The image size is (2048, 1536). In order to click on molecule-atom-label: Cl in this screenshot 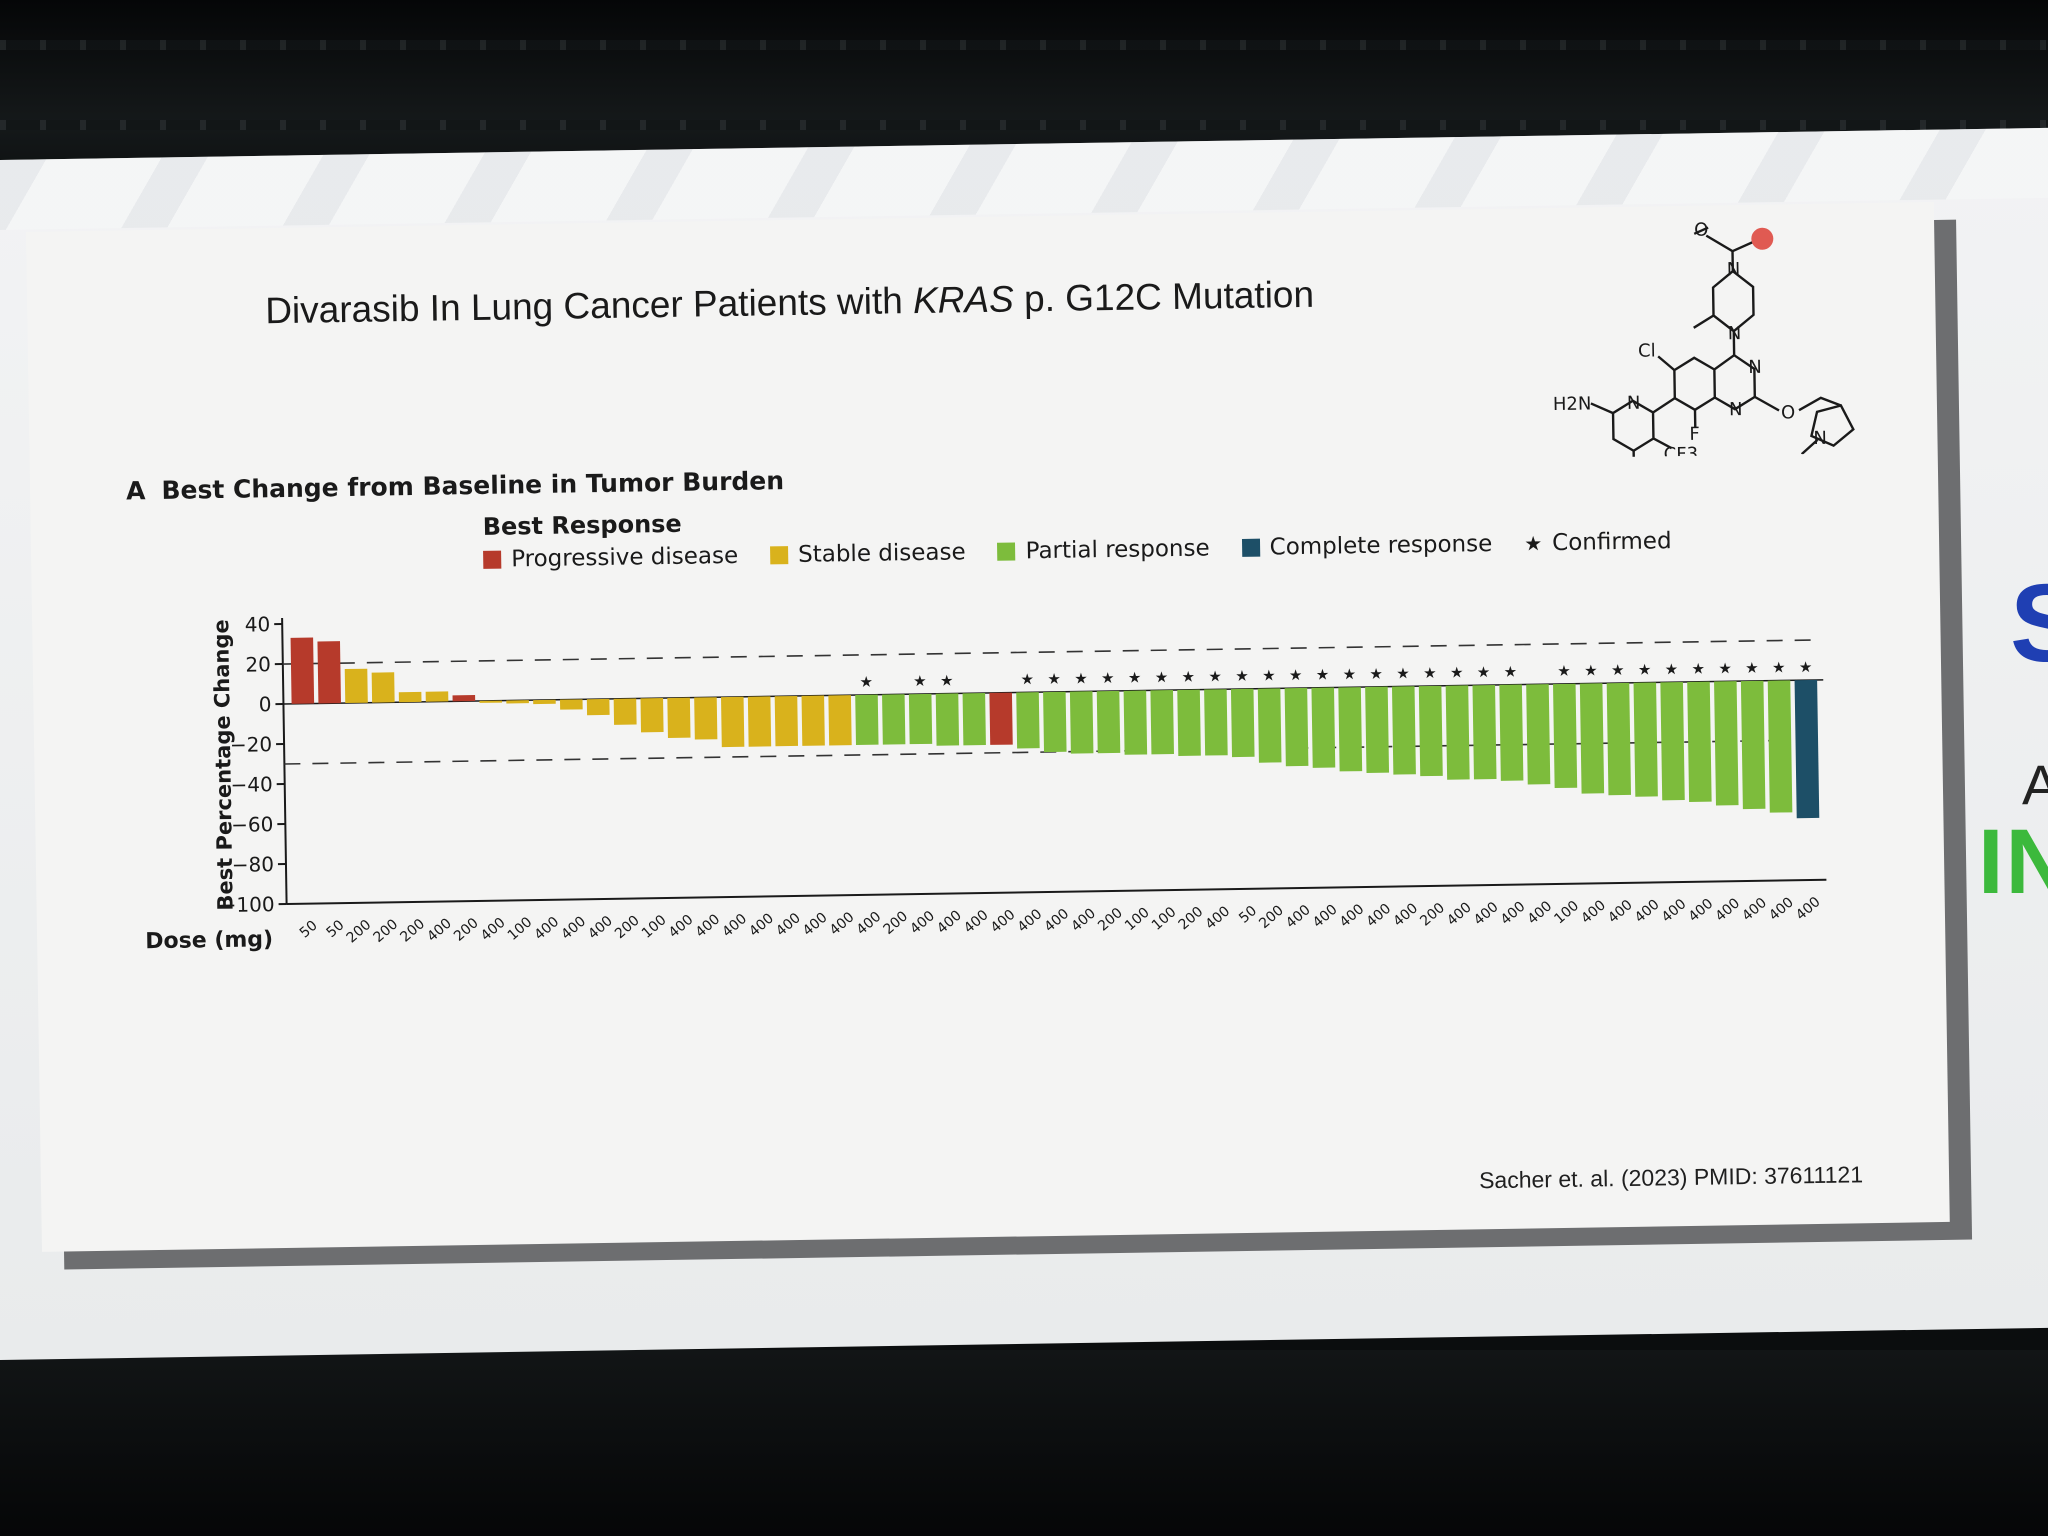, I will do `click(1647, 350)`.